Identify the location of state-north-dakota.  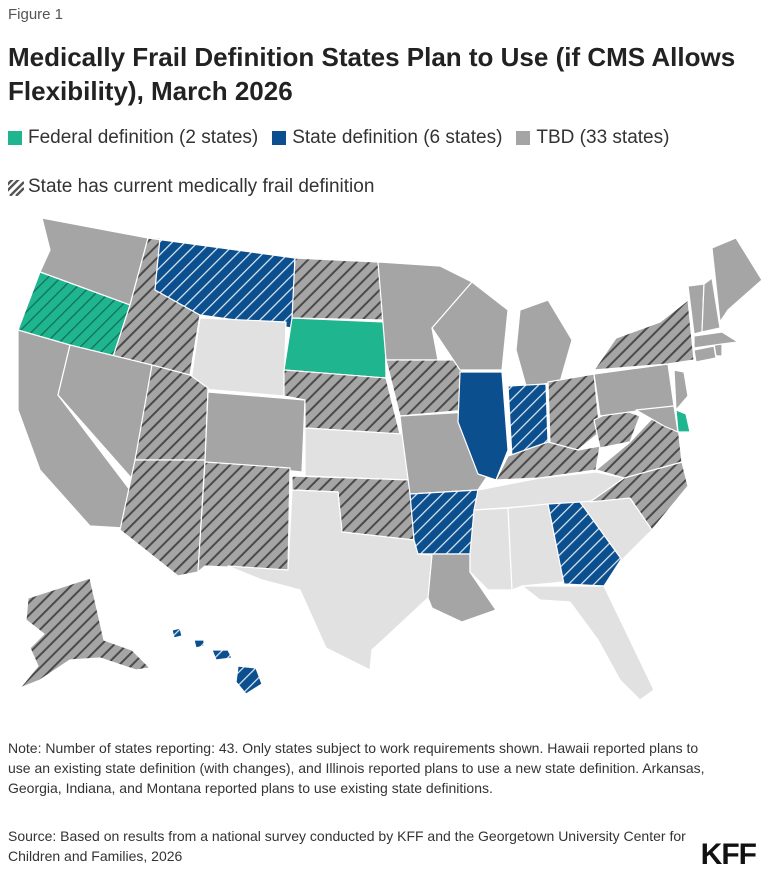
(338, 289).